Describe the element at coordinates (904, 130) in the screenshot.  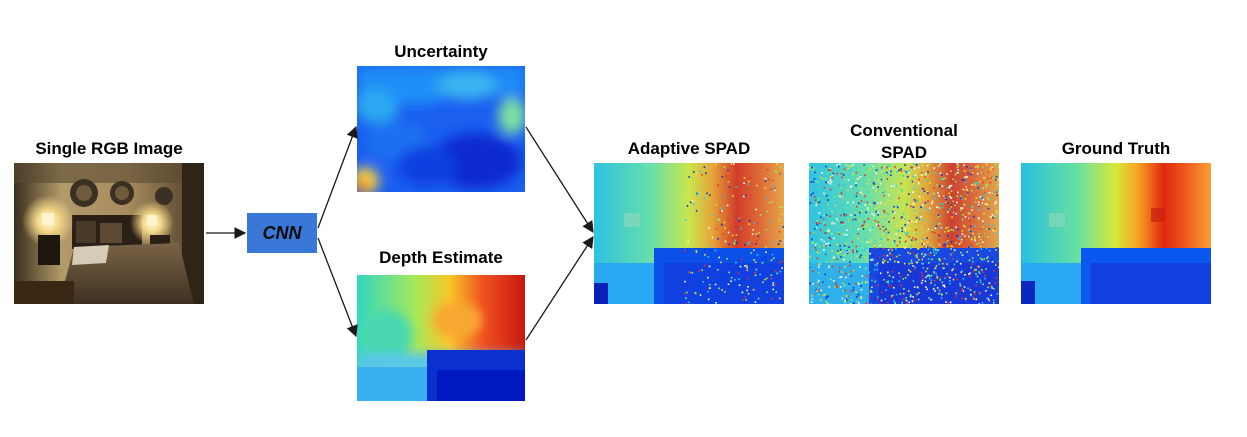
I see `conventional-spad-label-line1: Conventional` at that location.